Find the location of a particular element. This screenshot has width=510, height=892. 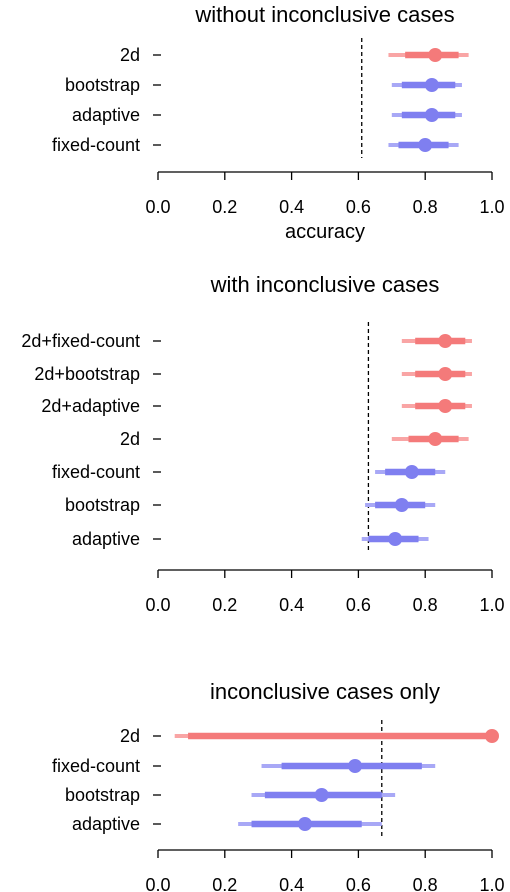

chart-title: with inconclusive cases is located at coordinates (325, 284).